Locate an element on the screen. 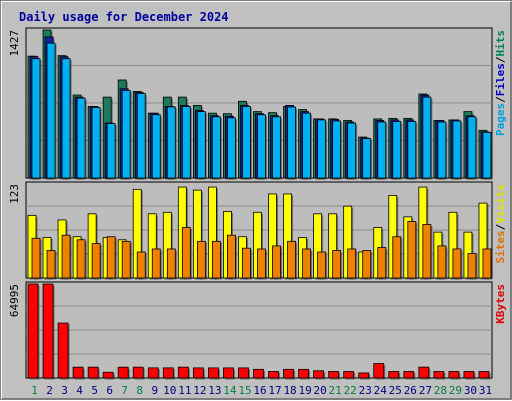 This screenshot has height=401, width=512. x-tick-label: 10 is located at coordinates (169, 390).